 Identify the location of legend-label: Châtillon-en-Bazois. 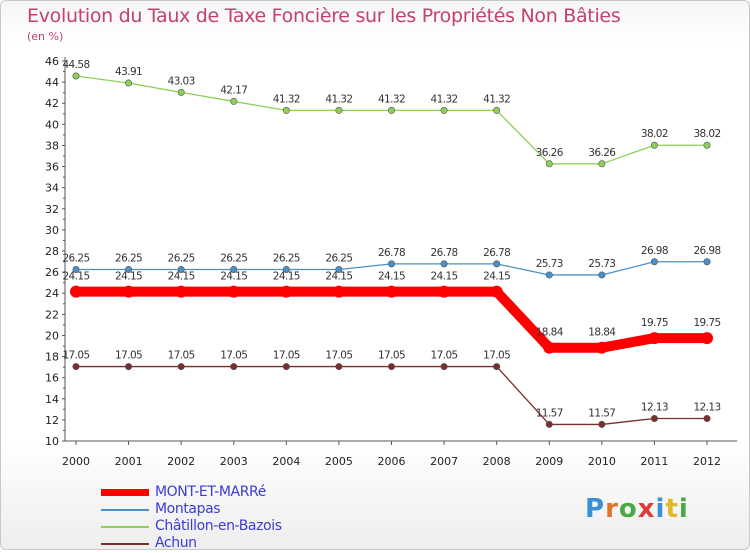
(218, 526).